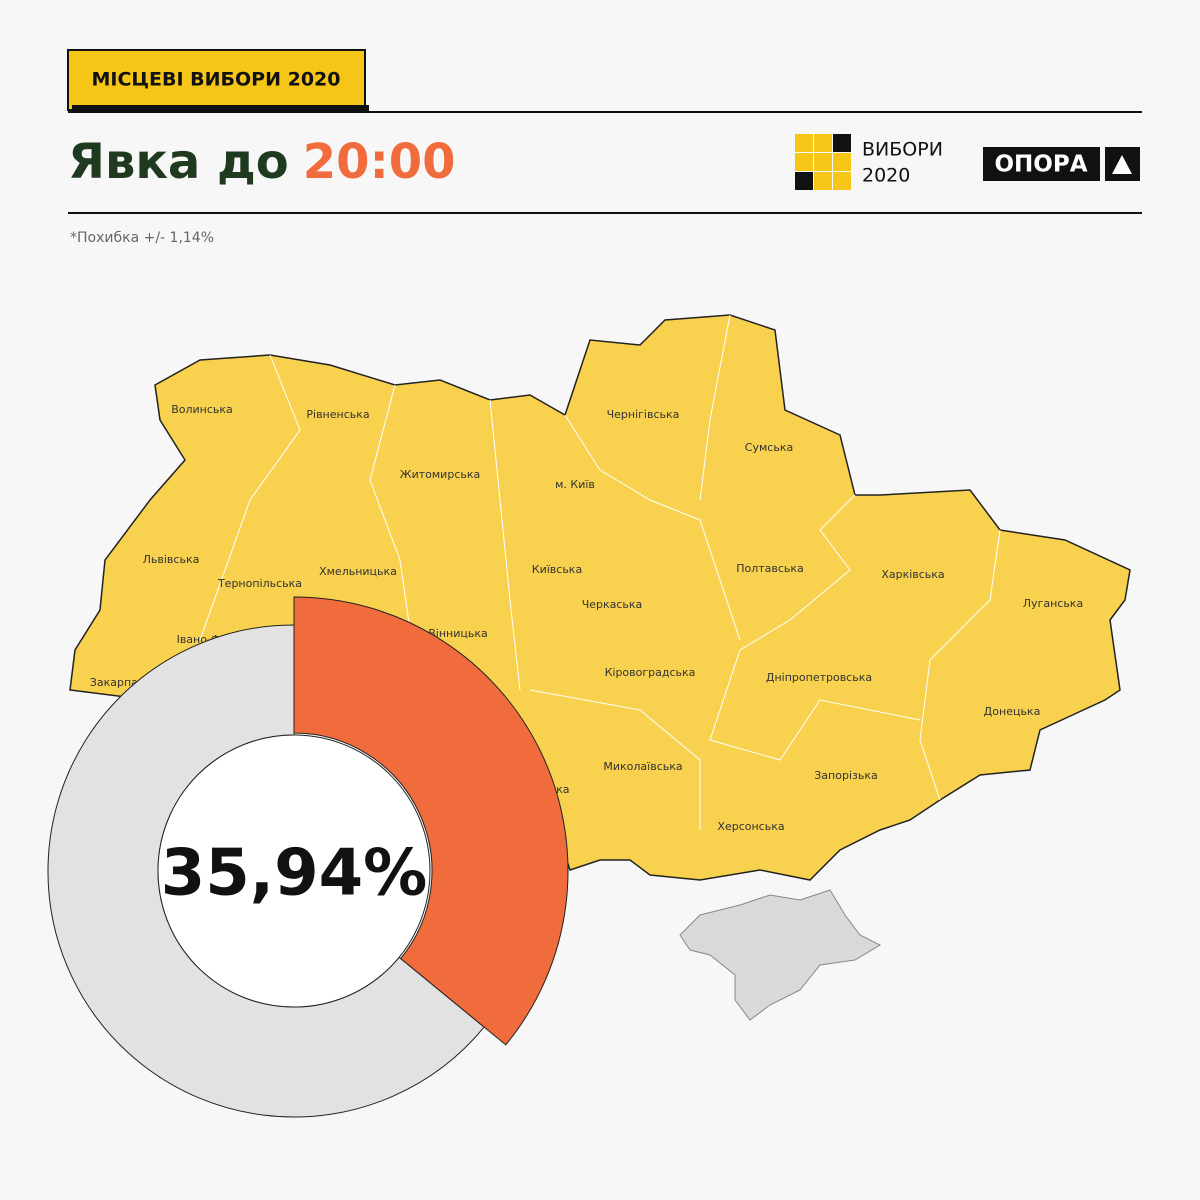 The width and height of the screenshot is (1200, 1200). I want to click on vybory-logo, so click(823, 162).